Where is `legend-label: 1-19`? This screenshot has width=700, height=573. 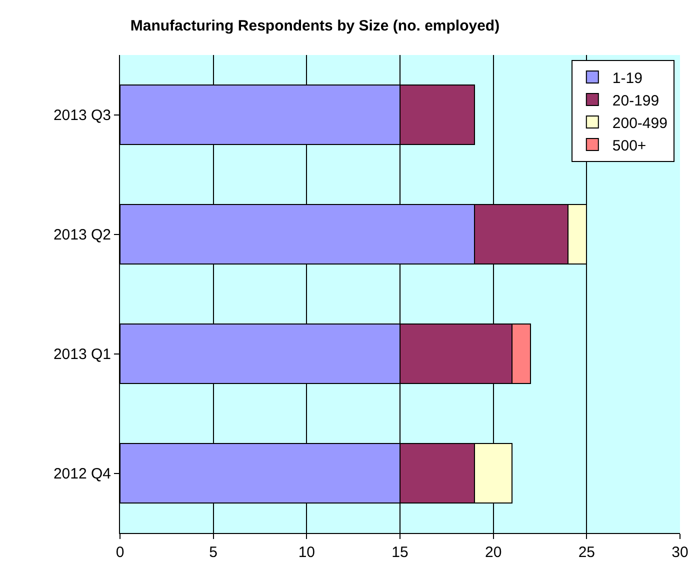
legend-label: 1-19 is located at coordinates (627, 78).